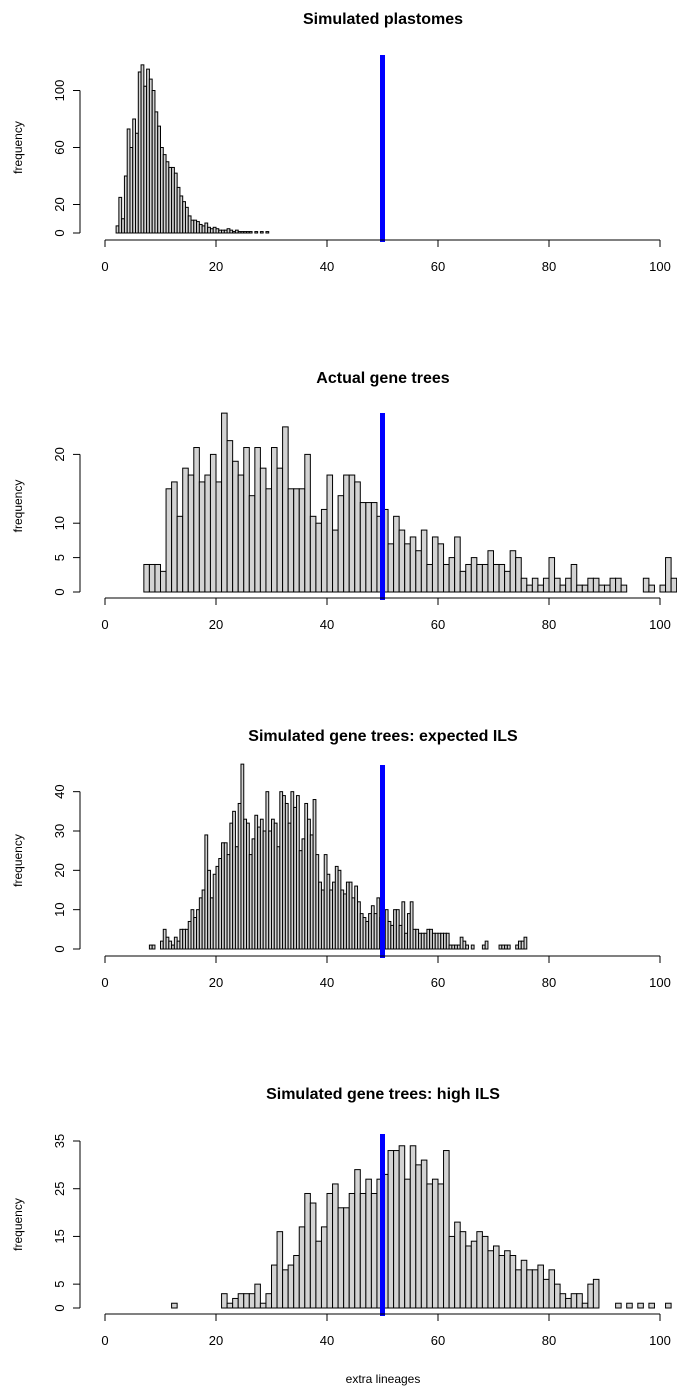  What do you see at coordinates (383, 19) in the screenshot?
I see `chart-title: Simulated plastomes` at bounding box center [383, 19].